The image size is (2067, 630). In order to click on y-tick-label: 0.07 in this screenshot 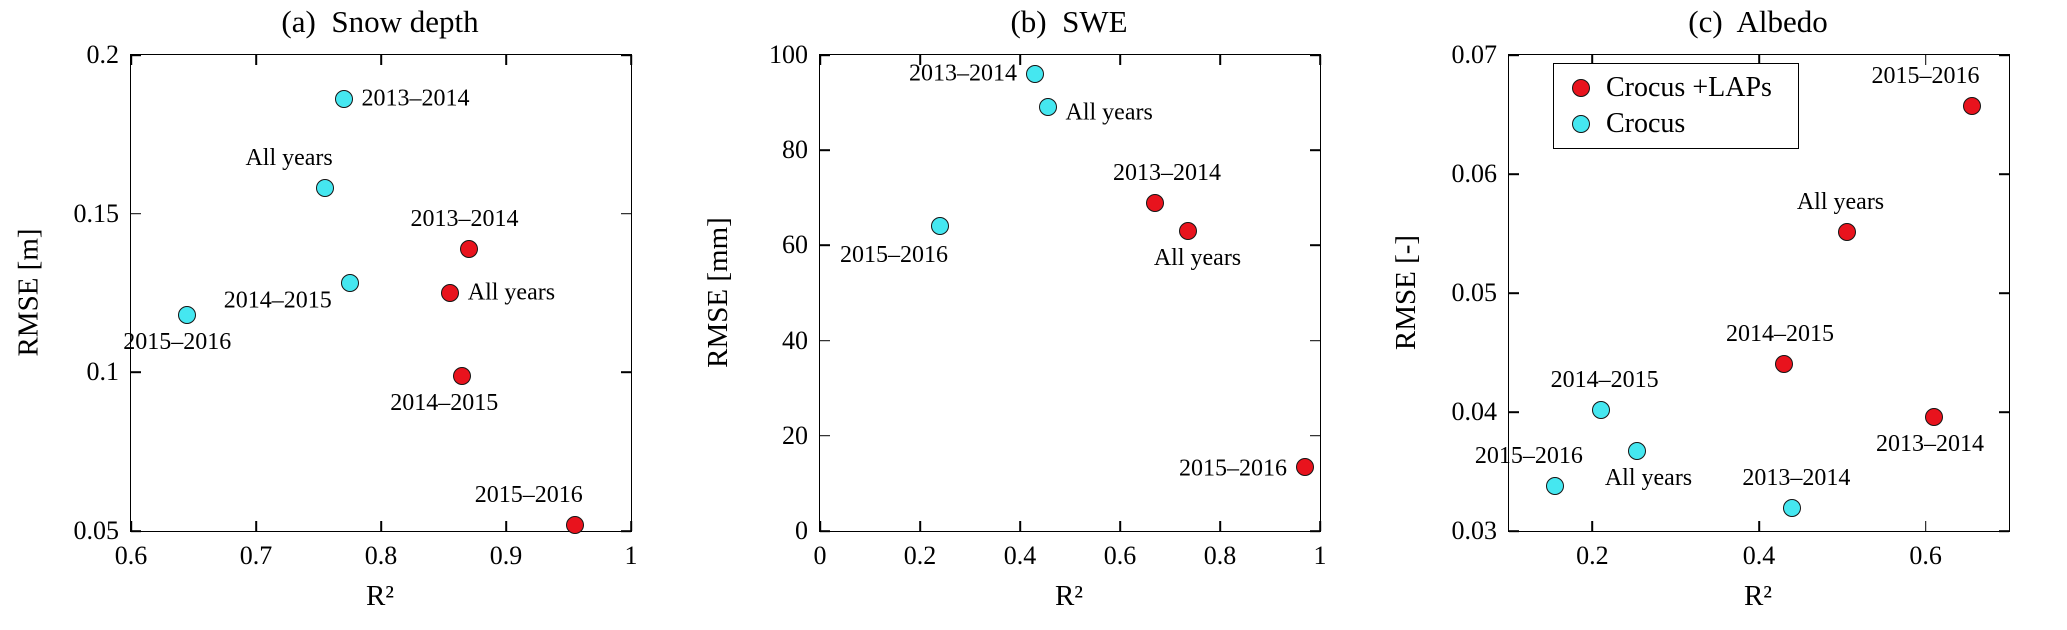, I will do `click(1474, 54)`.